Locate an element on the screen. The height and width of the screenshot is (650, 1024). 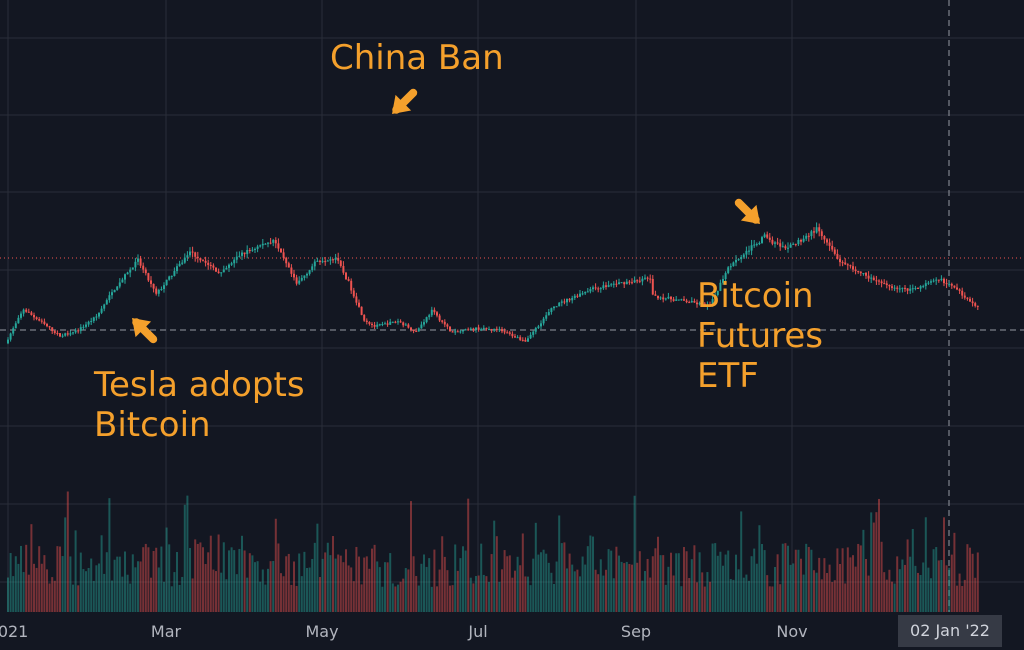
x-tick-label: Jul is located at coordinates (478, 631).